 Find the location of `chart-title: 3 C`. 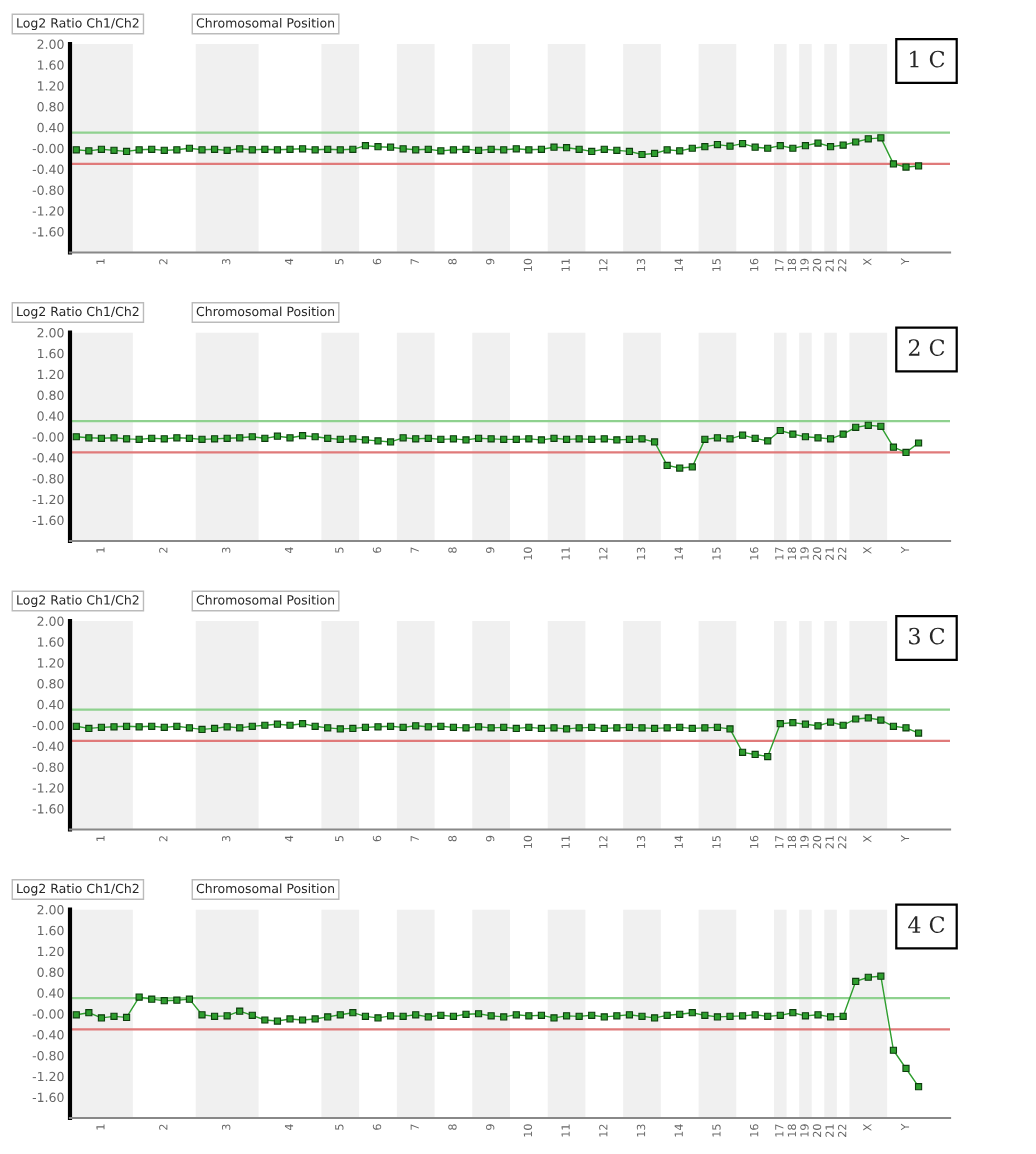

chart-title: 3 C is located at coordinates (927, 636).